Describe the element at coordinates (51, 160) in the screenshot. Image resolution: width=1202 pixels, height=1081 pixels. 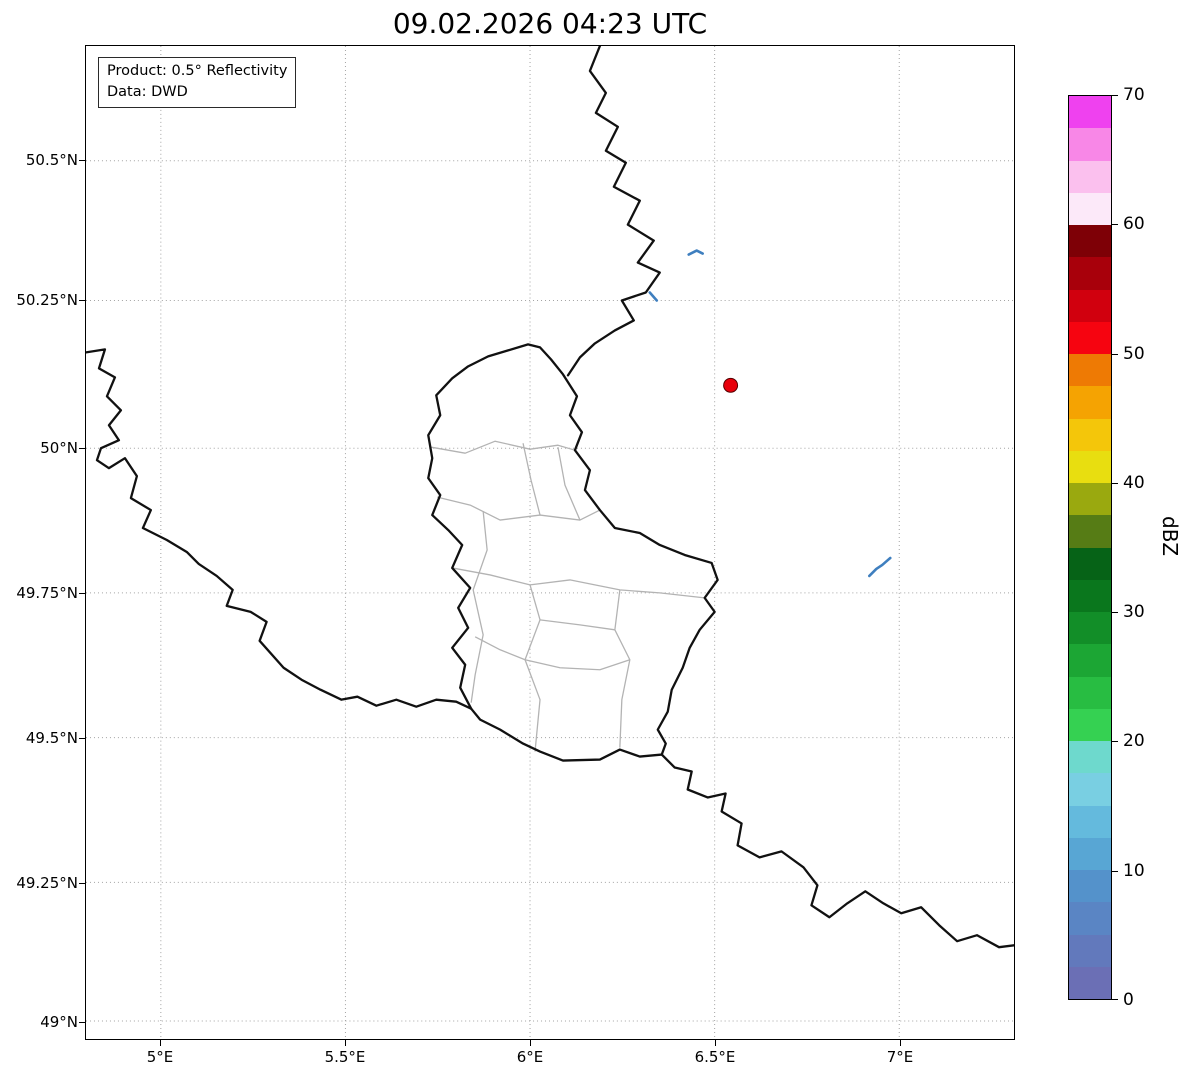
I see `lat-tick-label: 50.5°N` at that location.